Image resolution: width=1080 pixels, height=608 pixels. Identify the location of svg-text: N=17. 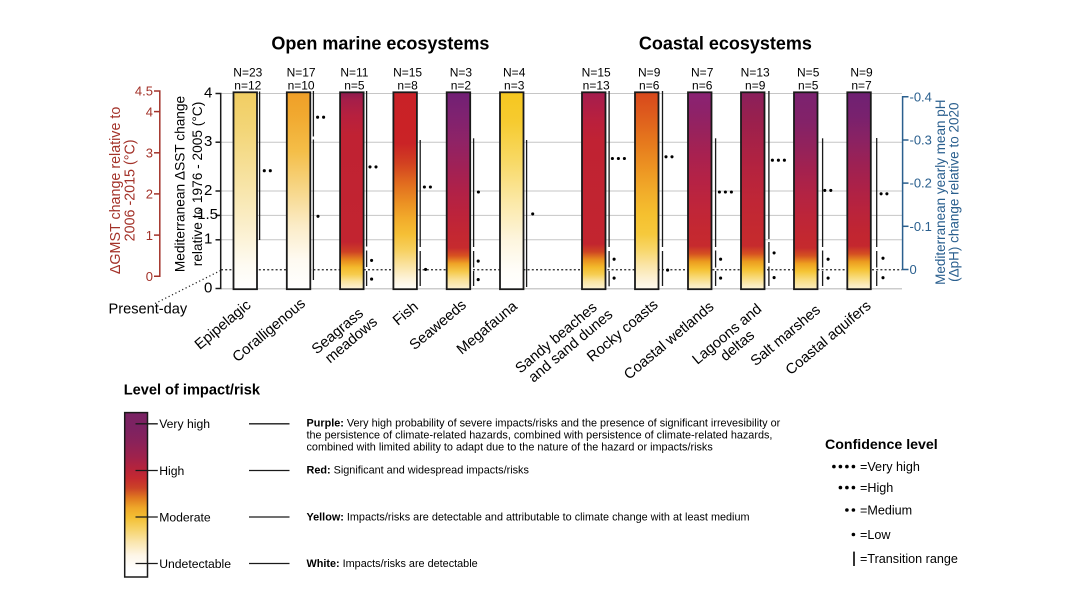
(301, 72).